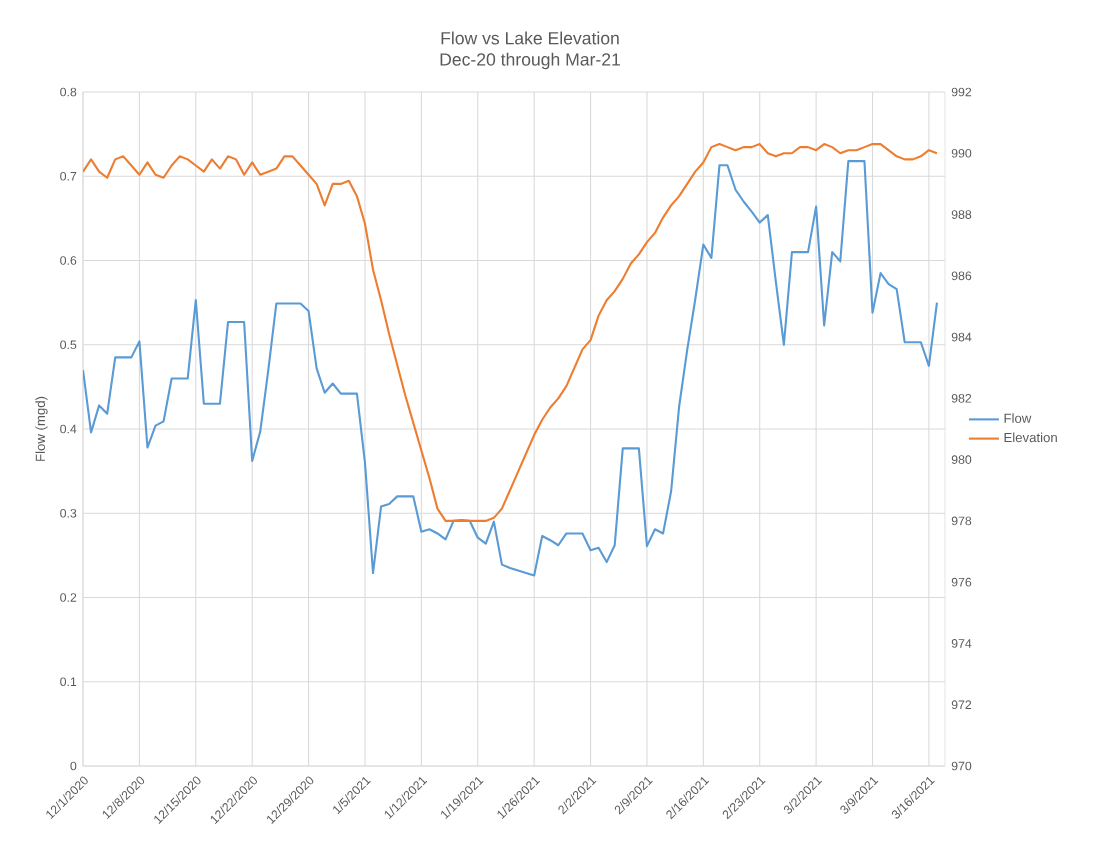  What do you see at coordinates (68, 260) in the screenshot?
I see `y-tick-label: 0.6` at bounding box center [68, 260].